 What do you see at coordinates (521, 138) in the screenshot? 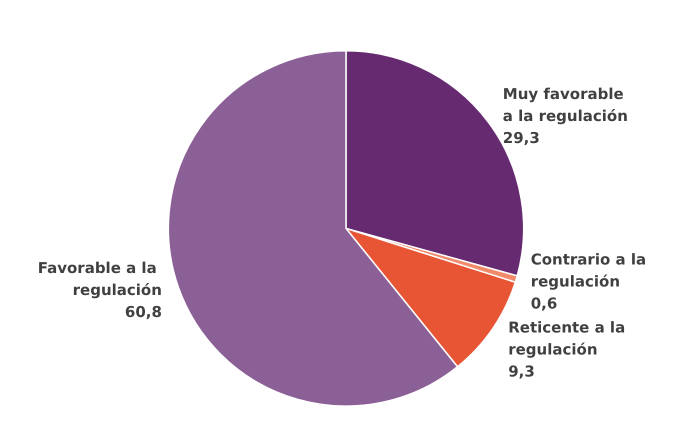
I see `data-label: 29,3` at bounding box center [521, 138].